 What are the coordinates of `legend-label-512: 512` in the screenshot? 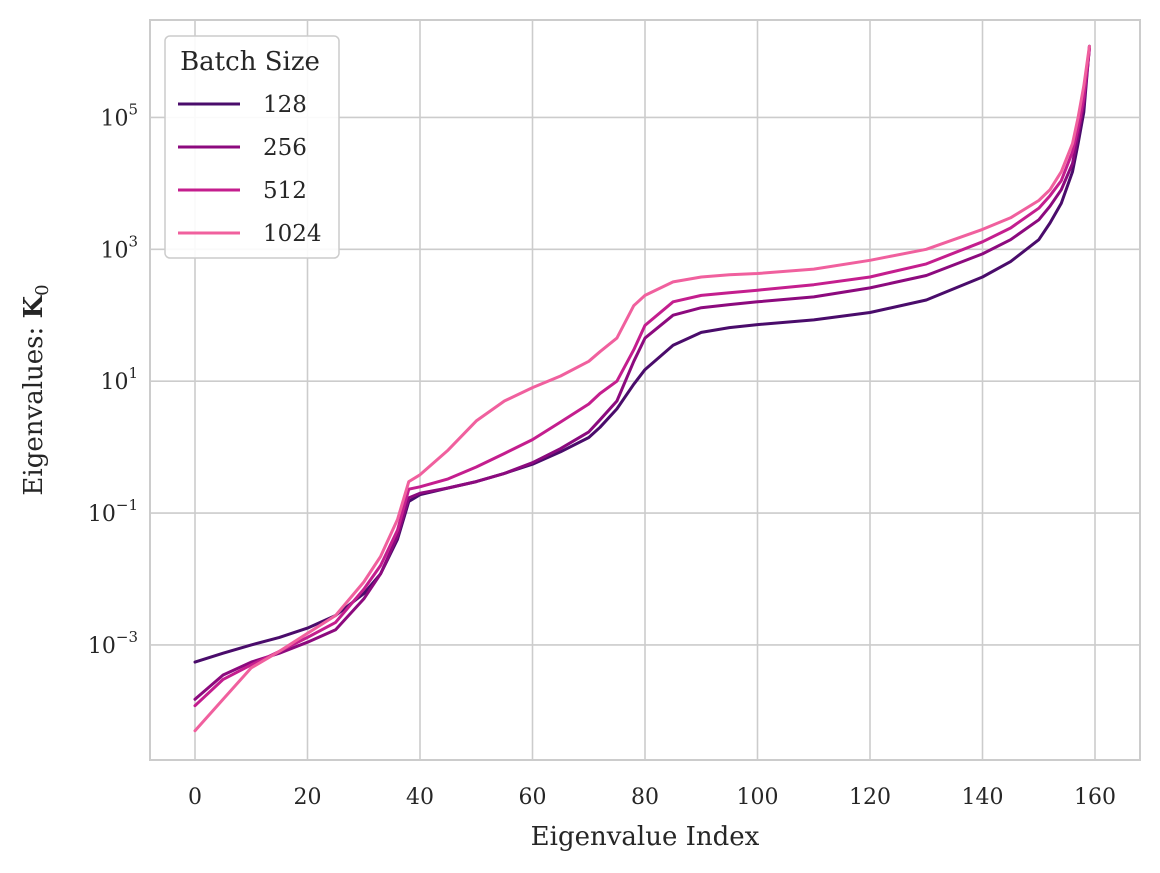 It's located at (285, 191).